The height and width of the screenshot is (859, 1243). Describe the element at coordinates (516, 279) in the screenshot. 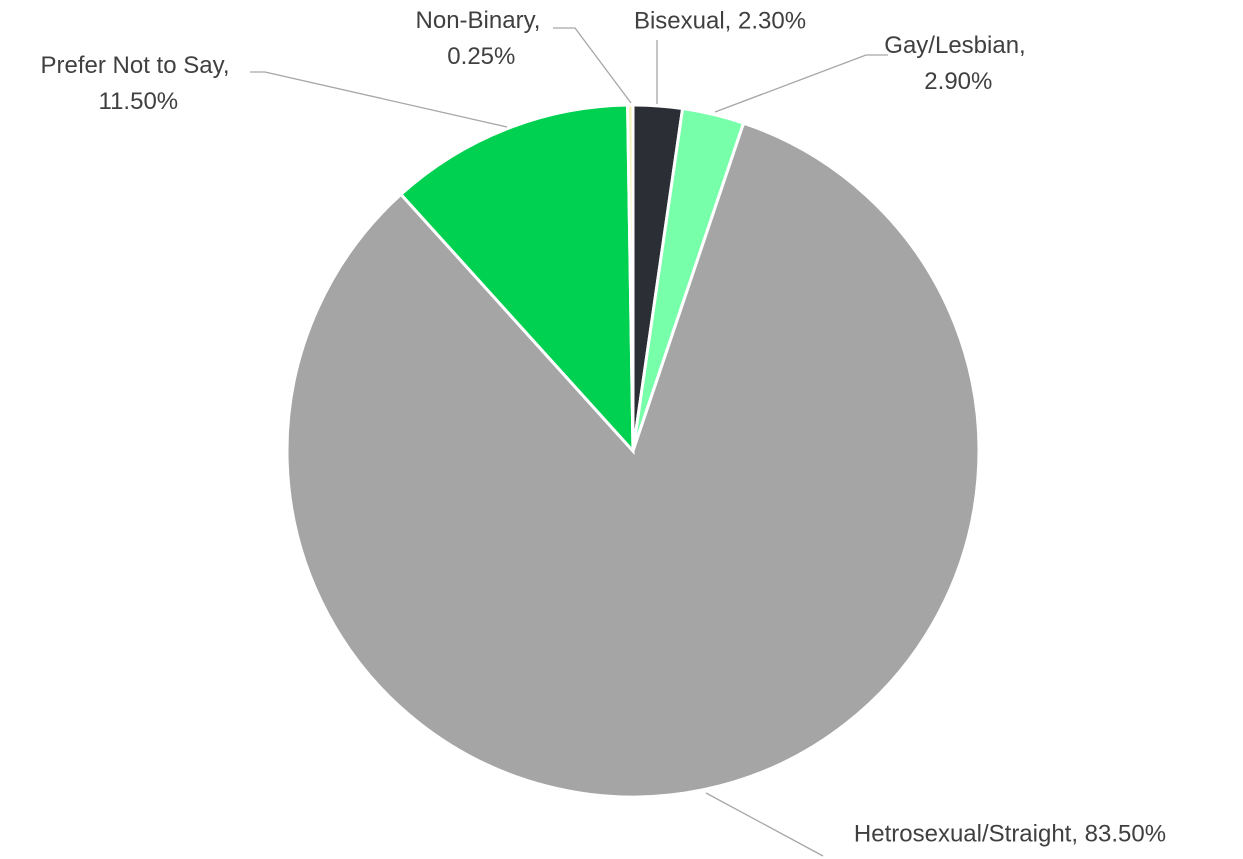

I see `pie-slice: Prefer Not to Say` at that location.